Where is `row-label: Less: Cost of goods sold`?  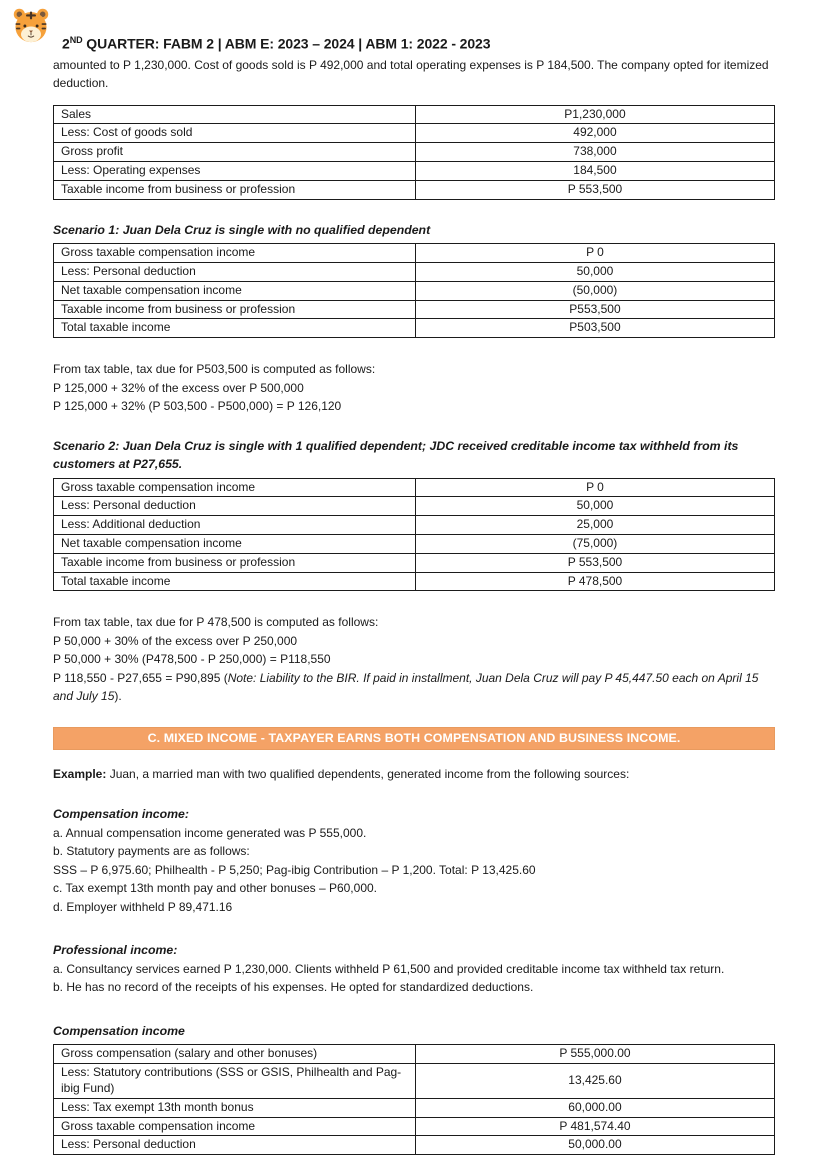 row-label: Less: Cost of goods sold is located at coordinates (234, 133).